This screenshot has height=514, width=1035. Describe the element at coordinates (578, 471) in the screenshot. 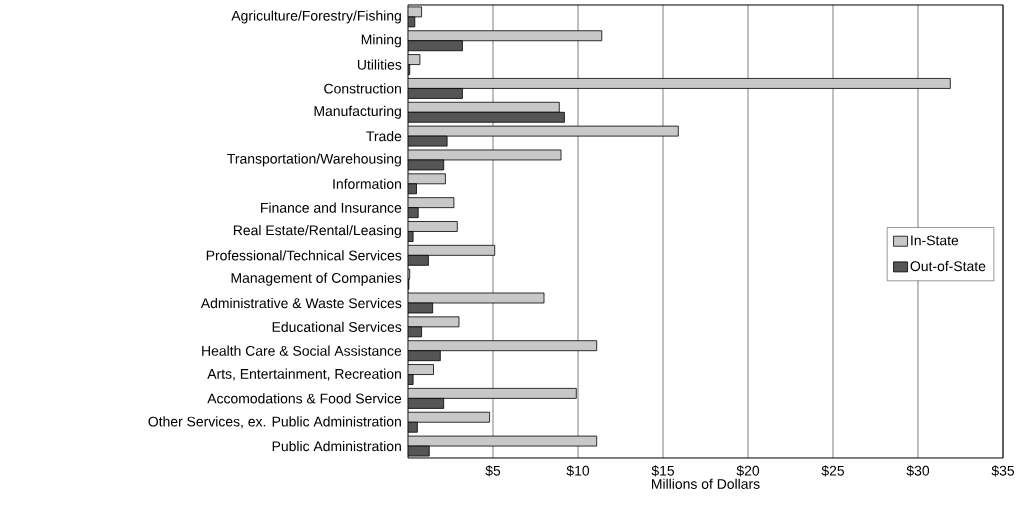

I see `x-tick-label: $10` at that location.